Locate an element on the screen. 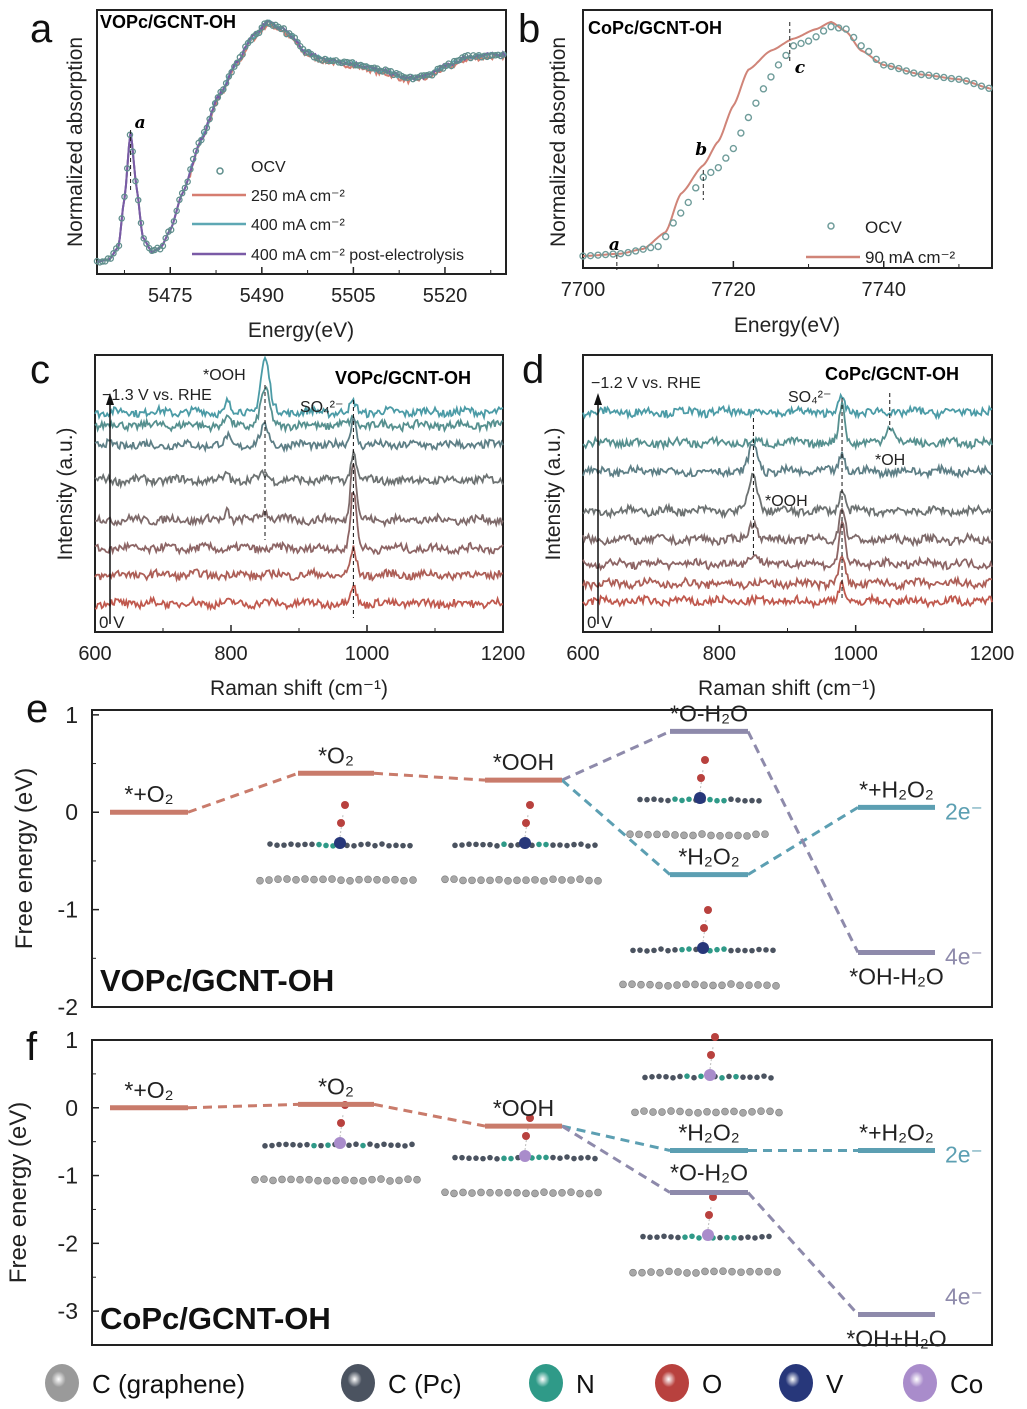 The width and height of the screenshot is (1027, 1409). atom-legend-label: O is located at coordinates (712, 1384).